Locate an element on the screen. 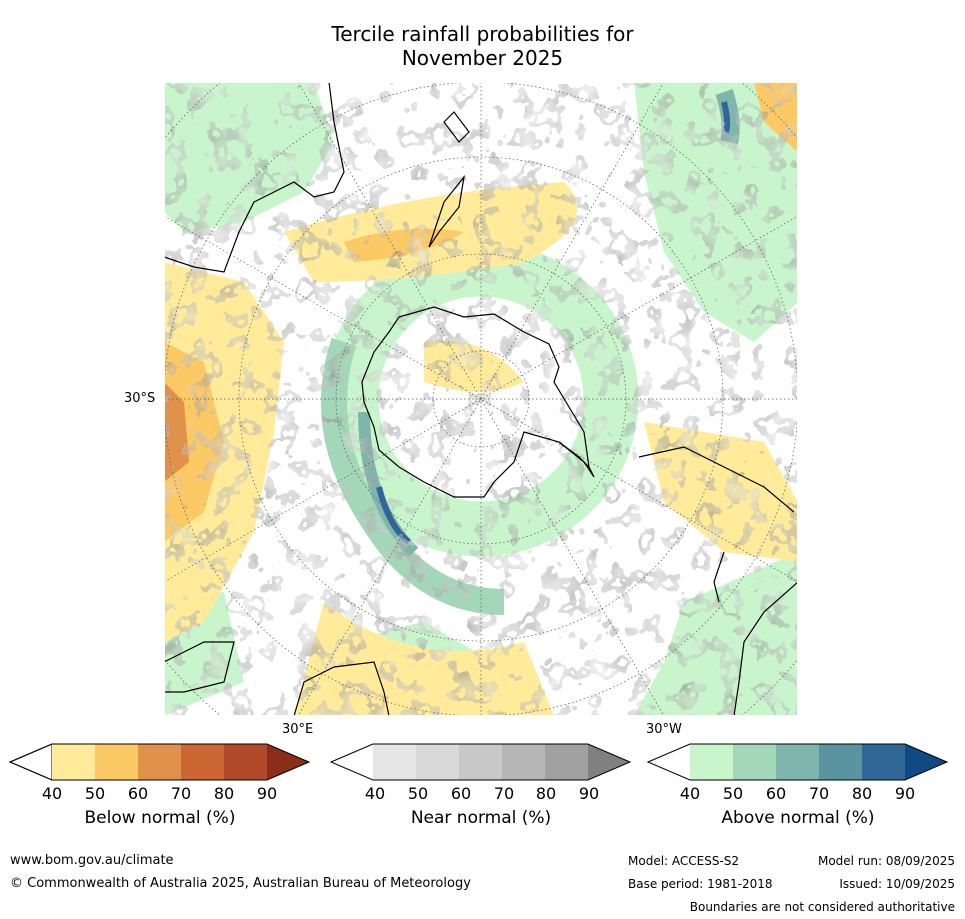 This screenshot has width=965, height=919. colorbar-above-normal-title: Above normal (%) is located at coordinates (798, 818).